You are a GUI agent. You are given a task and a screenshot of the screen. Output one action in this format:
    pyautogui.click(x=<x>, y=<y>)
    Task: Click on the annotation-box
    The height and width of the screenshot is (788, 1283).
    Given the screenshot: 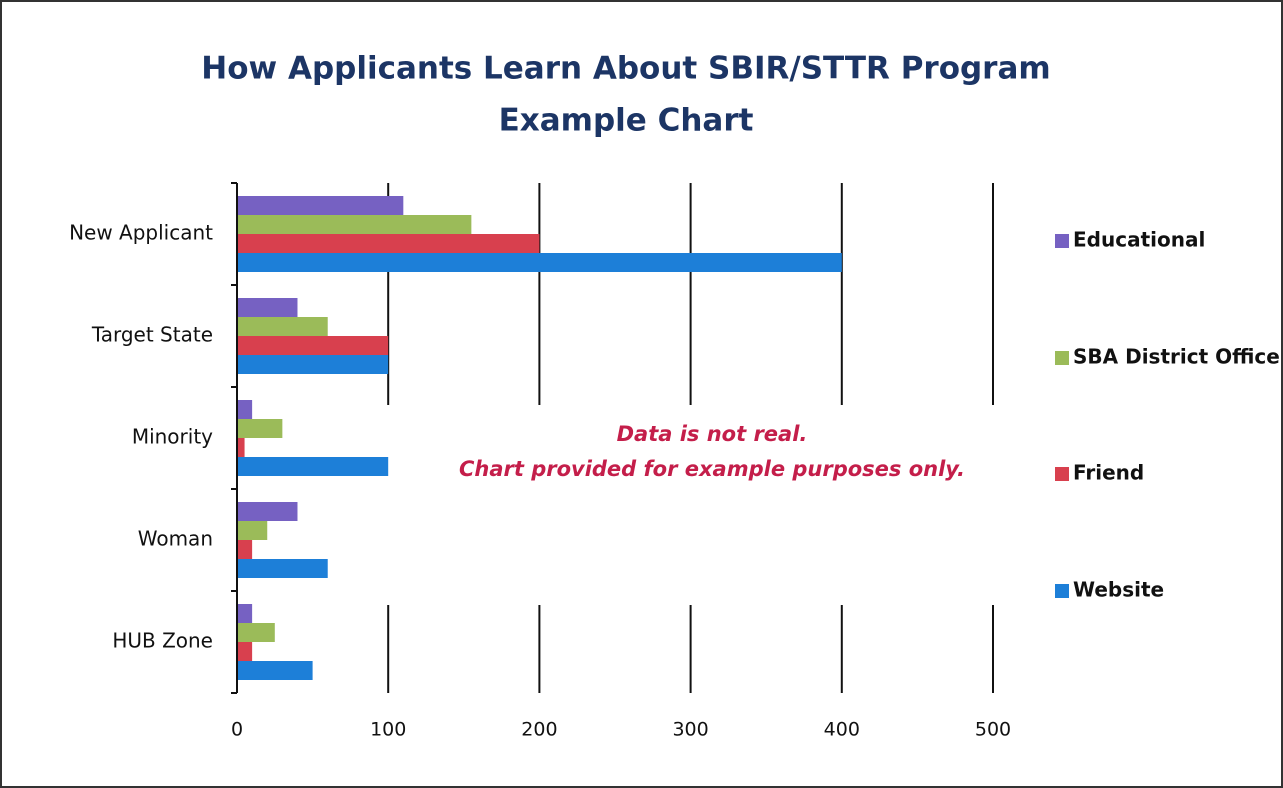 What is the action you would take?
    pyautogui.click(x=690, y=505)
    